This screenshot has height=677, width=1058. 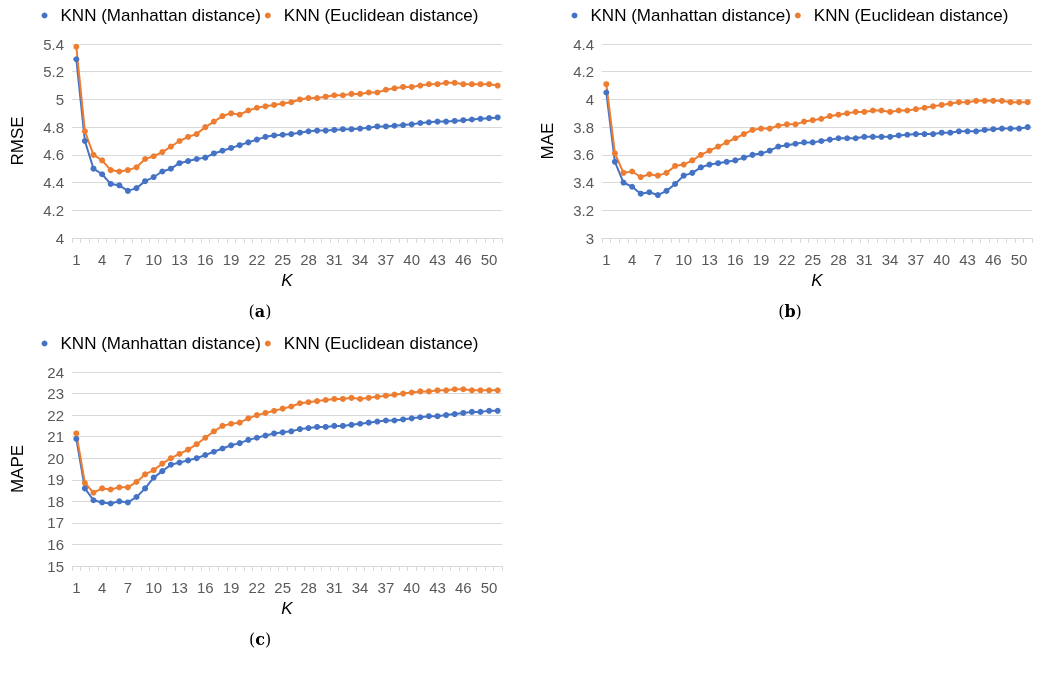 I want to click on x-tick-label: 22, so click(x=787, y=259).